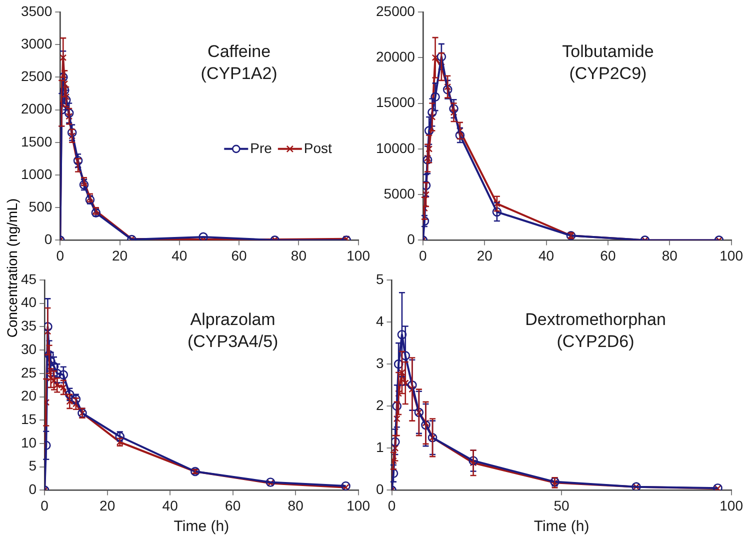 This screenshot has height=536, width=746. Describe the element at coordinates (28, 442) in the screenshot. I see `y-tick-label: 10` at that location.